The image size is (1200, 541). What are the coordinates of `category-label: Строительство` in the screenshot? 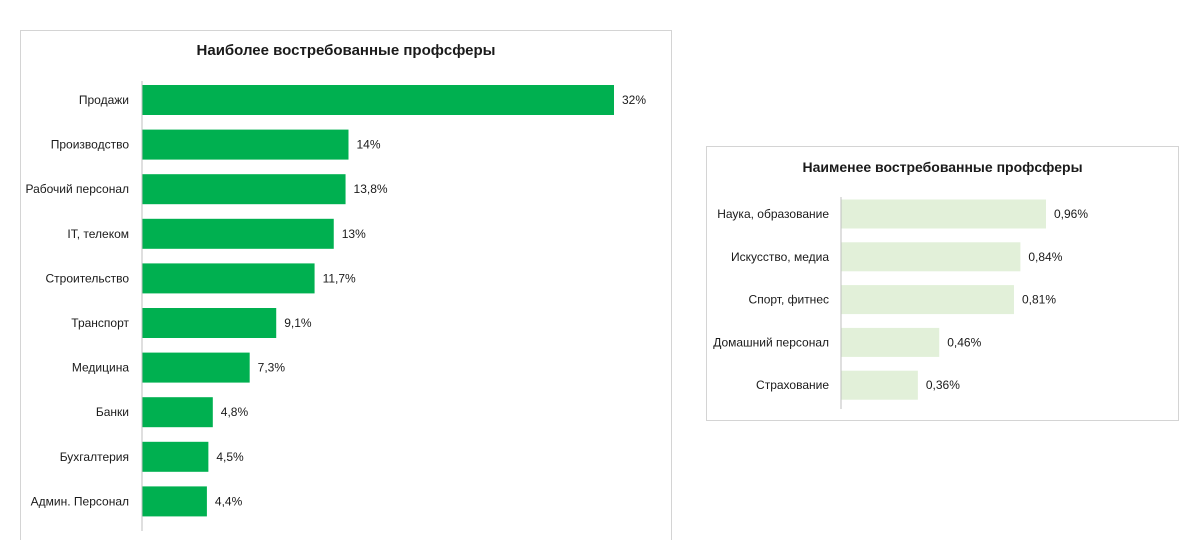 It's located at (87, 278).